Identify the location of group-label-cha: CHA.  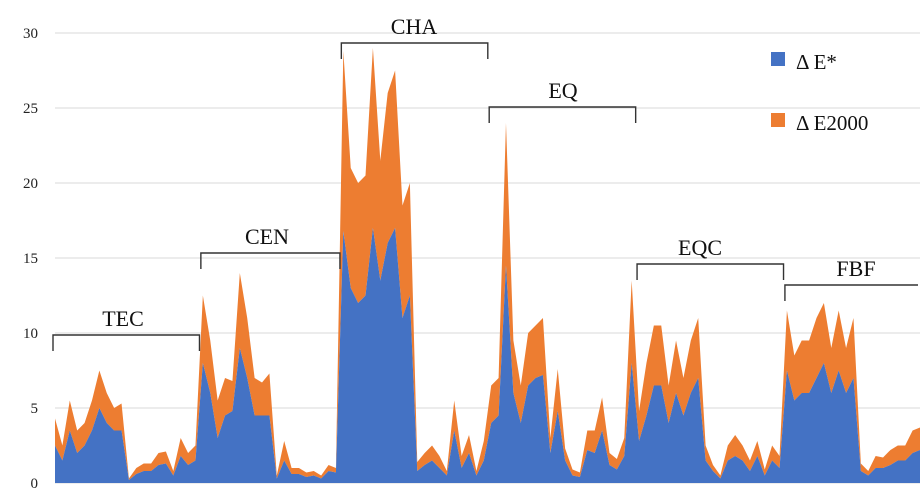
(414, 26).